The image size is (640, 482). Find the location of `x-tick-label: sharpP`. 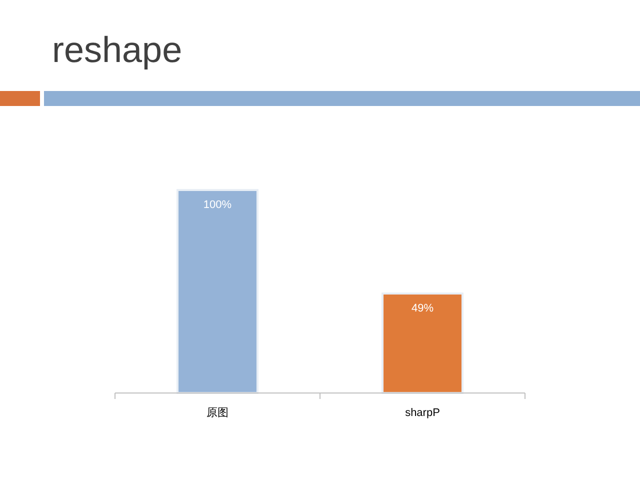

x-tick-label: sharpP is located at coordinates (422, 413).